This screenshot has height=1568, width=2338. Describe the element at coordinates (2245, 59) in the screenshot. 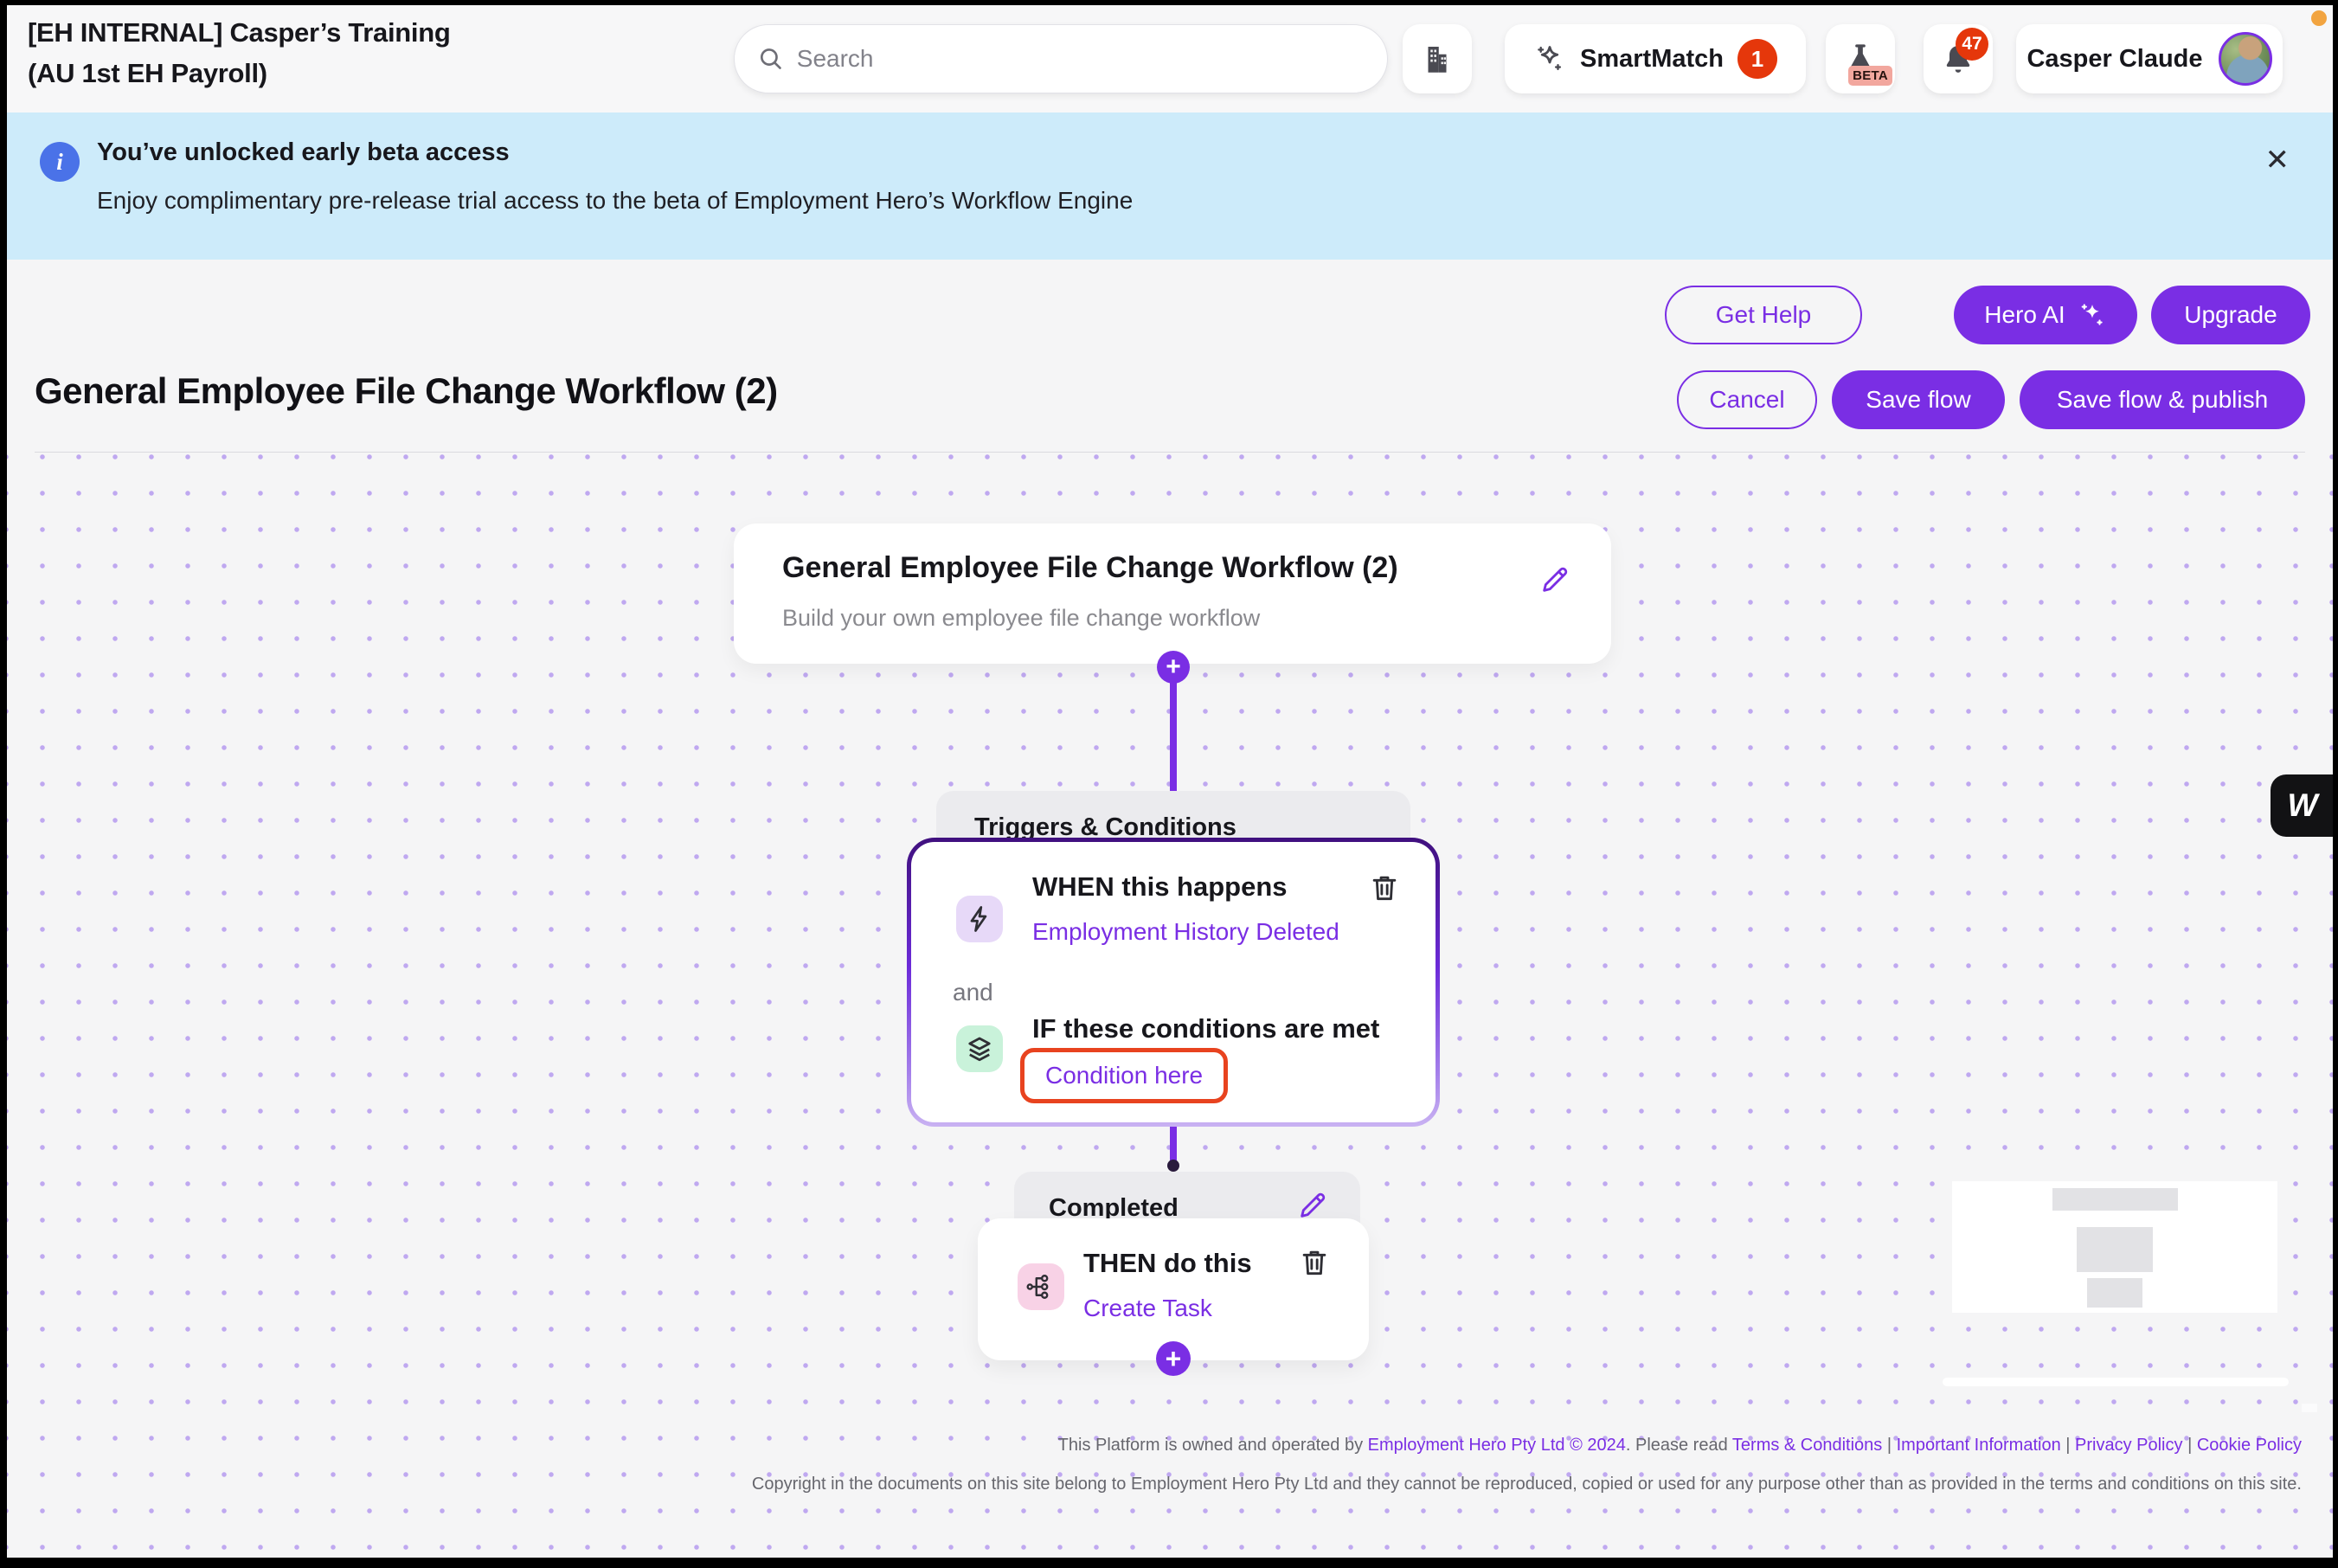

I see `avatar` at that location.